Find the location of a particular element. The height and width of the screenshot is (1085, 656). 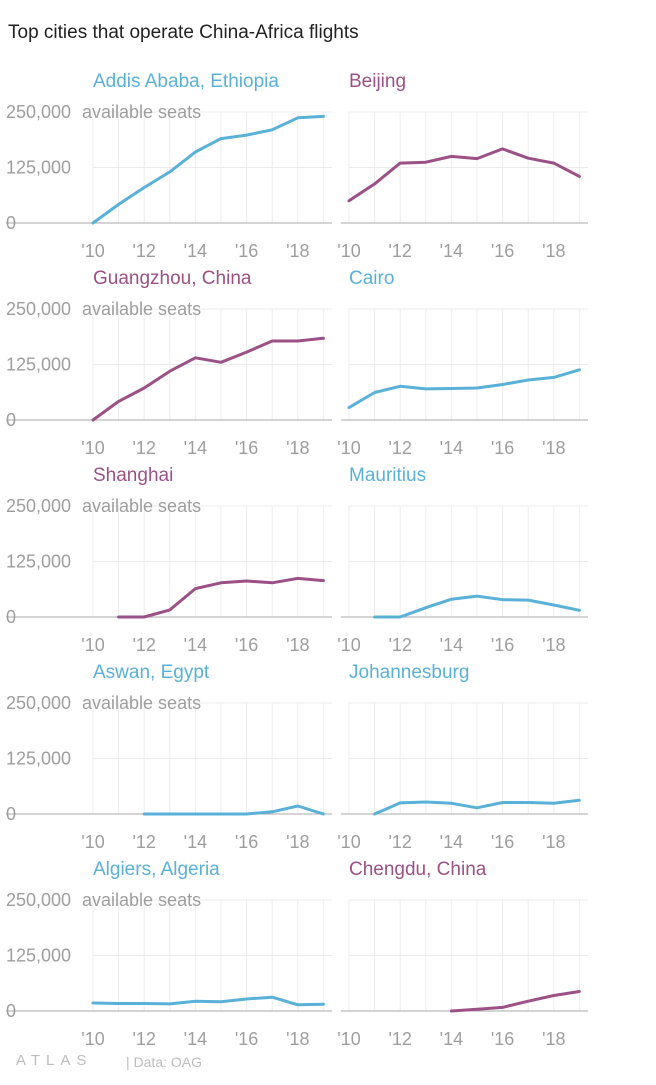

panel-3: '10 '12 '14 '16 '18 Cairo is located at coordinates (462, 363).